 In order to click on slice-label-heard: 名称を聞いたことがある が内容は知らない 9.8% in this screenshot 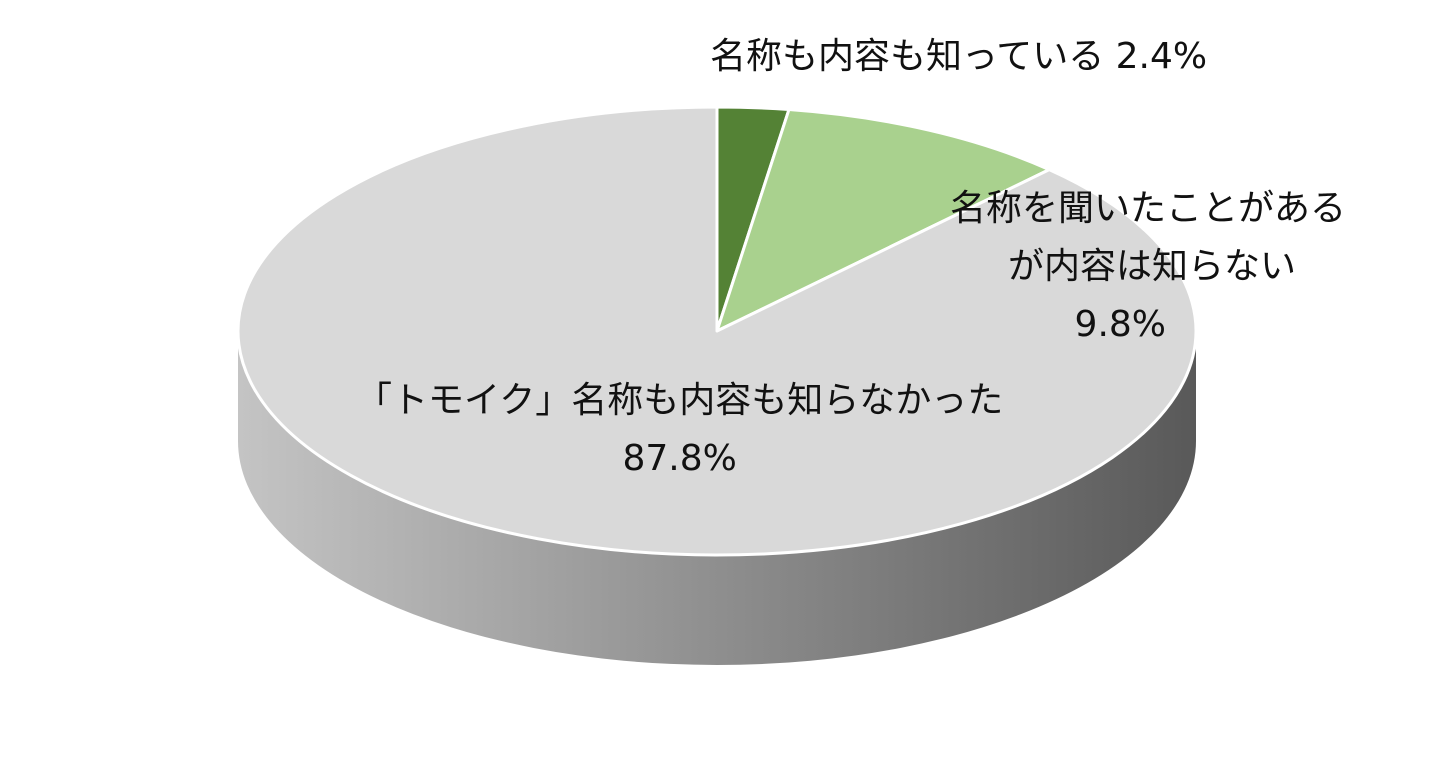, I will do `click(1148, 266)`.